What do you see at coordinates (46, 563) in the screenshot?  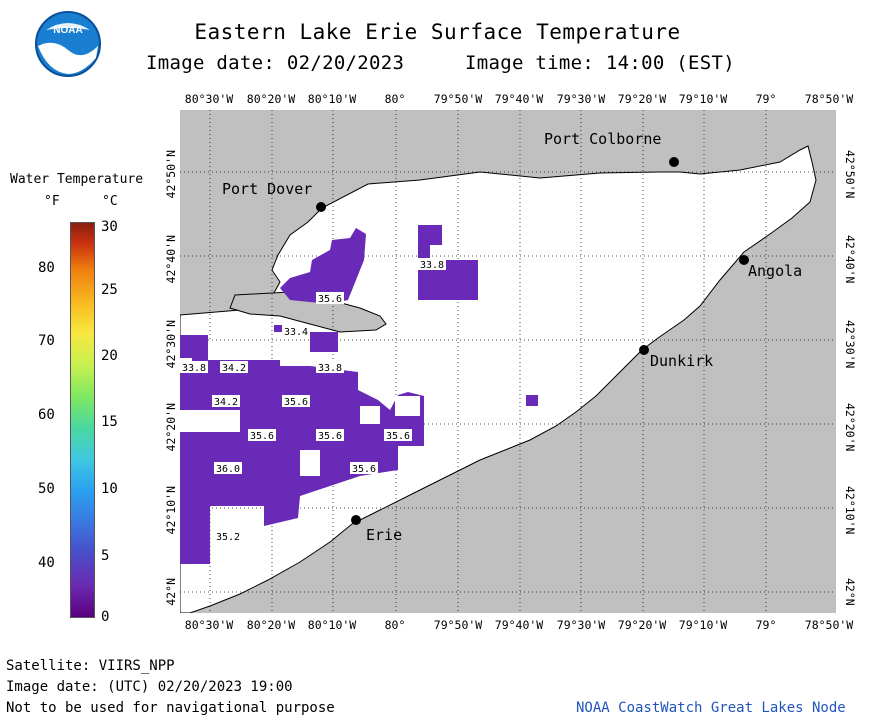 I see `legend-tick-f: 40` at bounding box center [46, 563].